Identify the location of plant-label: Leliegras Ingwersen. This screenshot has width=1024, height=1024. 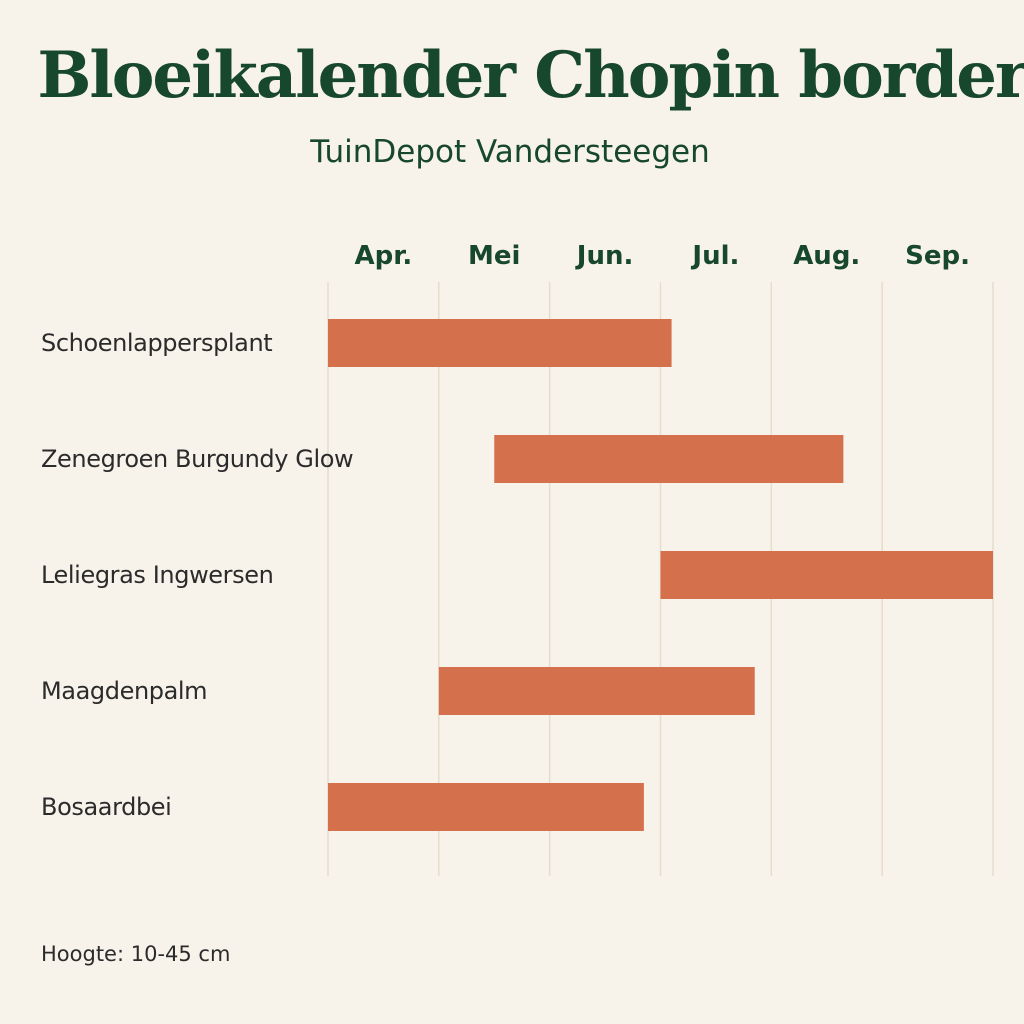
(157, 575).